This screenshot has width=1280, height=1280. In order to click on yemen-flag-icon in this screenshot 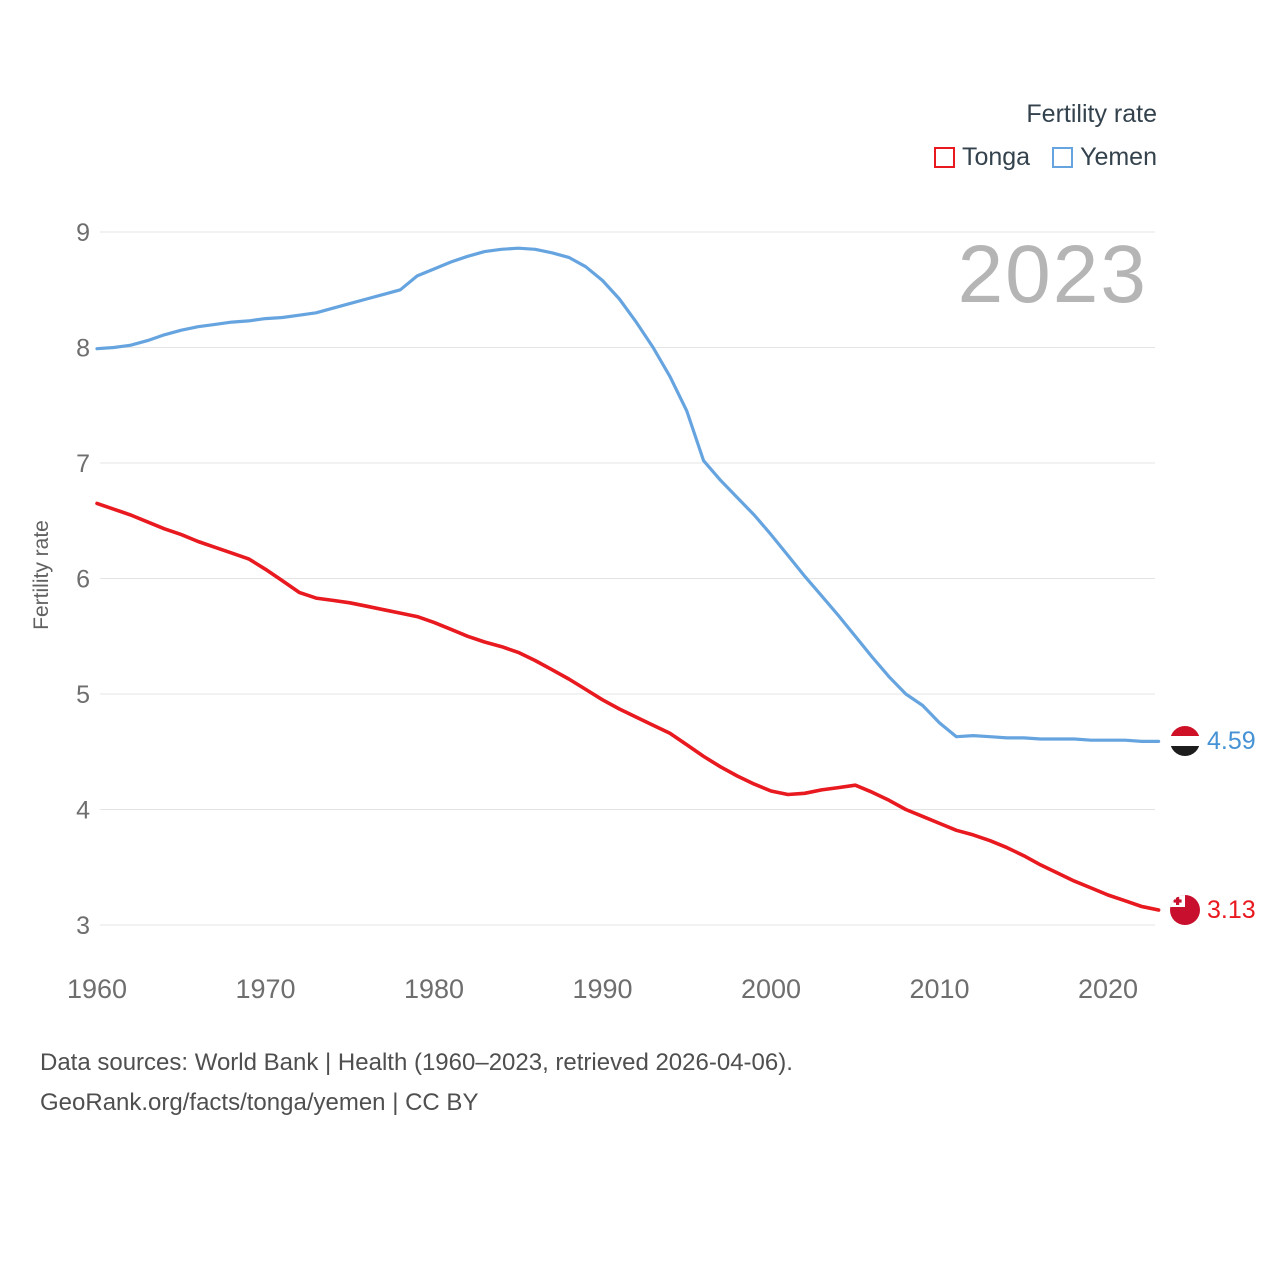, I will do `click(1185, 741)`.